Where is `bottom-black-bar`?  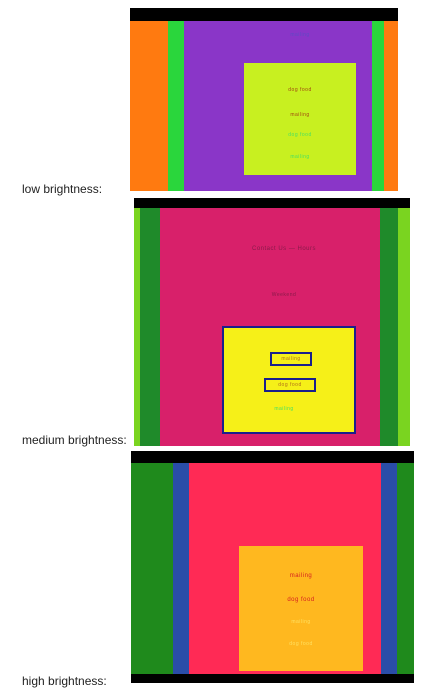 bottom-black-bar is located at coordinates (272, 678).